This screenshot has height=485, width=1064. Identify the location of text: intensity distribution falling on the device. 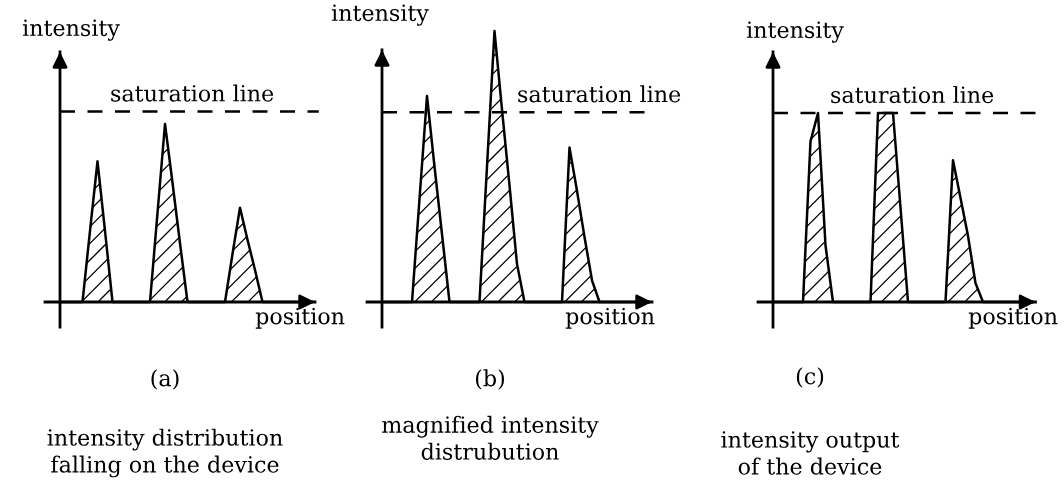
(165, 453).